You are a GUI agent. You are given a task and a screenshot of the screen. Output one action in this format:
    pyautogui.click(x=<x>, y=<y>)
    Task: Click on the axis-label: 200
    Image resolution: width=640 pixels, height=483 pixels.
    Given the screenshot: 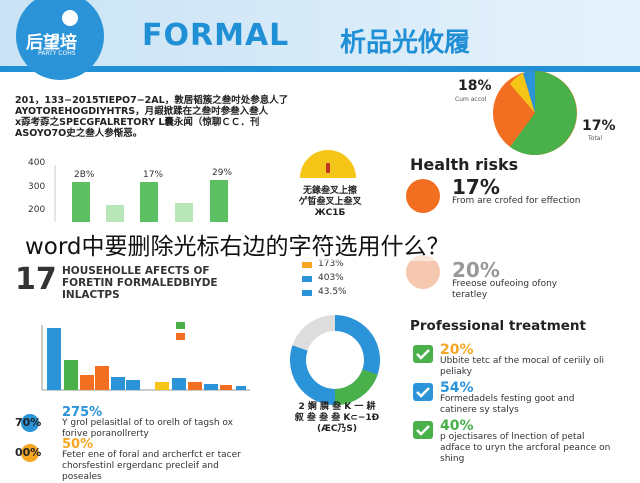 What is the action you would take?
    pyautogui.click(x=37, y=210)
    